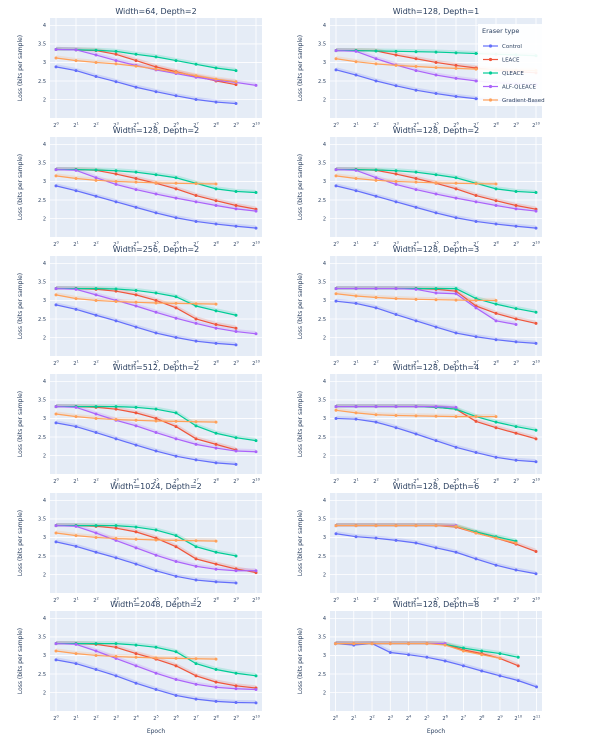 Image resolution: width=598 pixels, height=745 pixels. I want to click on xtick-label: 23, so click(395, 126).